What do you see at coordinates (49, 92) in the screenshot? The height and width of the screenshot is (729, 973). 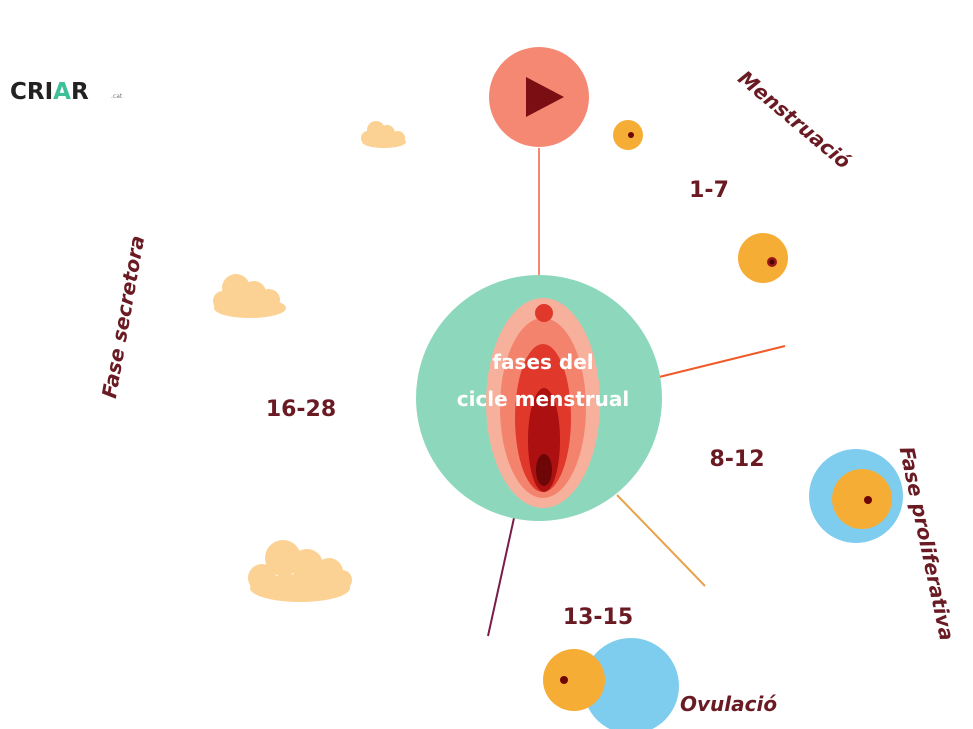 I see `logo-text: CRIAR` at bounding box center [49, 92].